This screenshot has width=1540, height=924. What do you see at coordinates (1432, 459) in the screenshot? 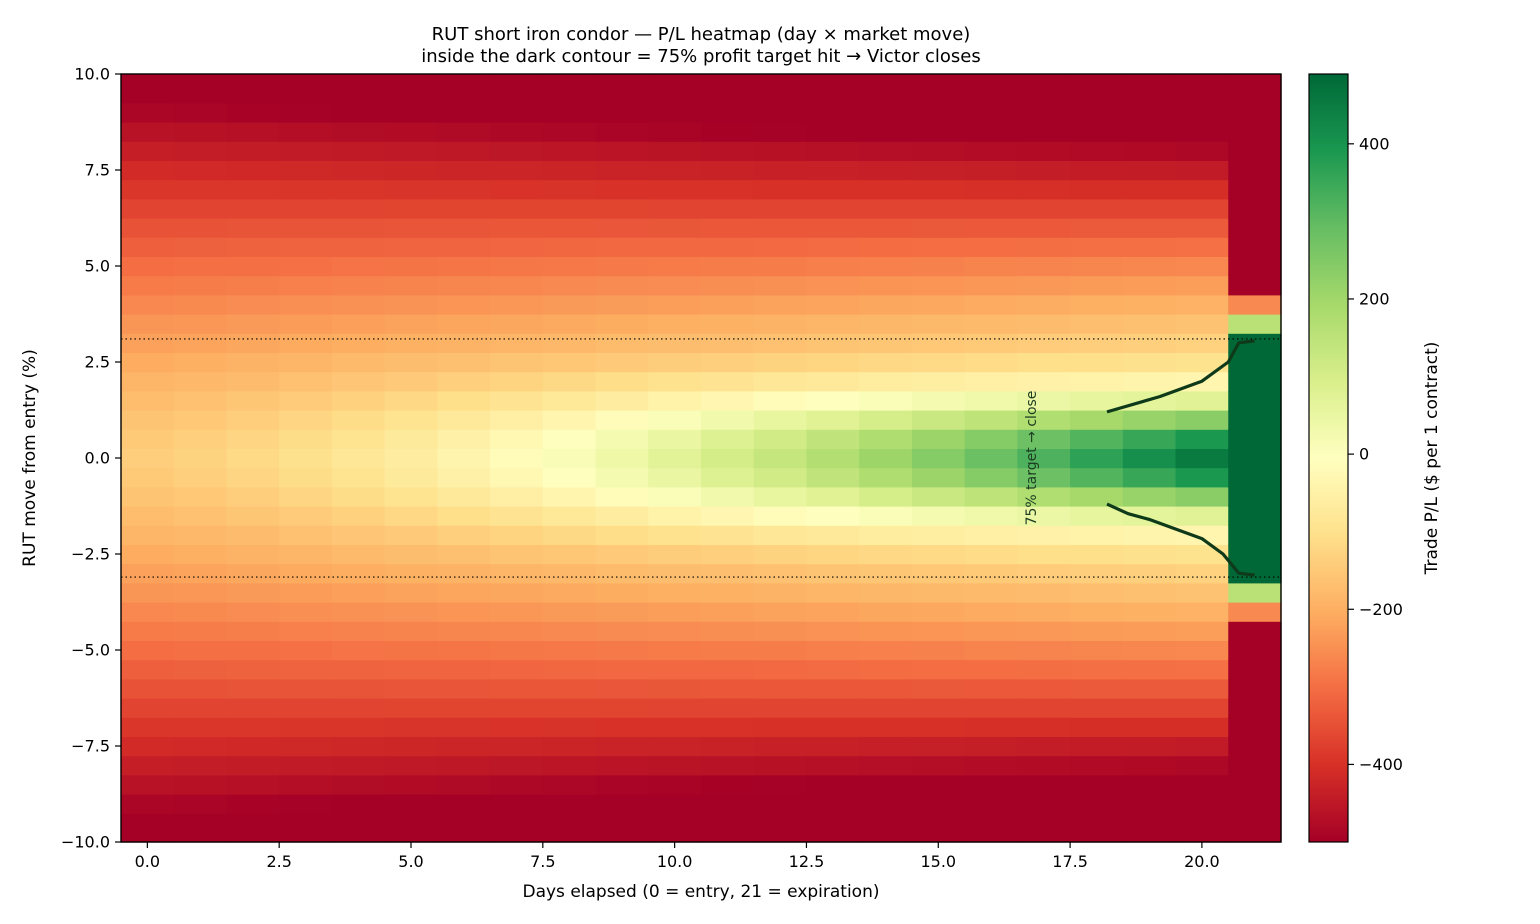
I see `colorbar-label: Trade P/L ($ per 1 contract)` at bounding box center [1432, 459].